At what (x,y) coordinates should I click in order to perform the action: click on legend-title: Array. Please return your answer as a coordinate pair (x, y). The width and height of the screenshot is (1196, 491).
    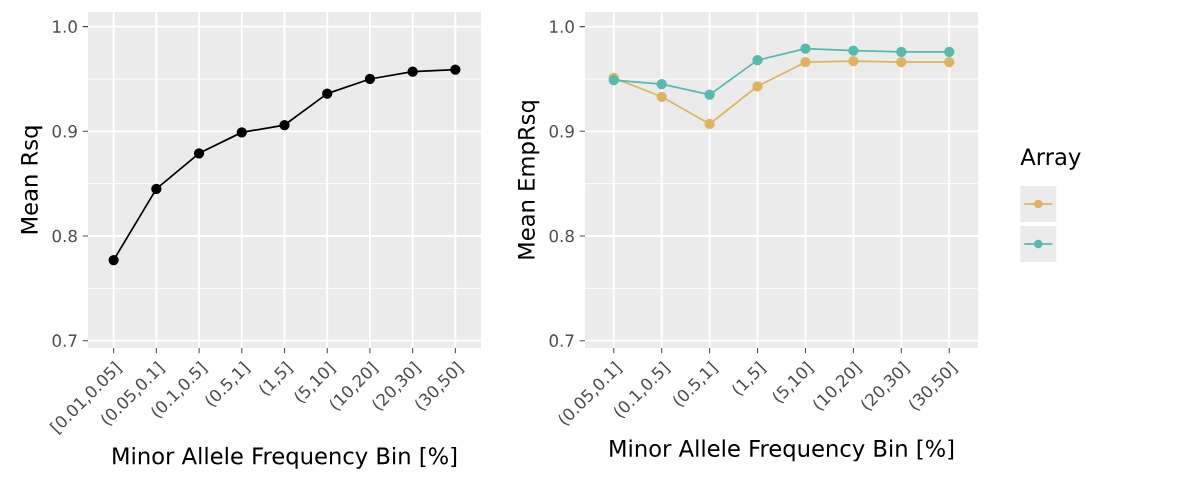
    Looking at the image, I should click on (1050, 159).